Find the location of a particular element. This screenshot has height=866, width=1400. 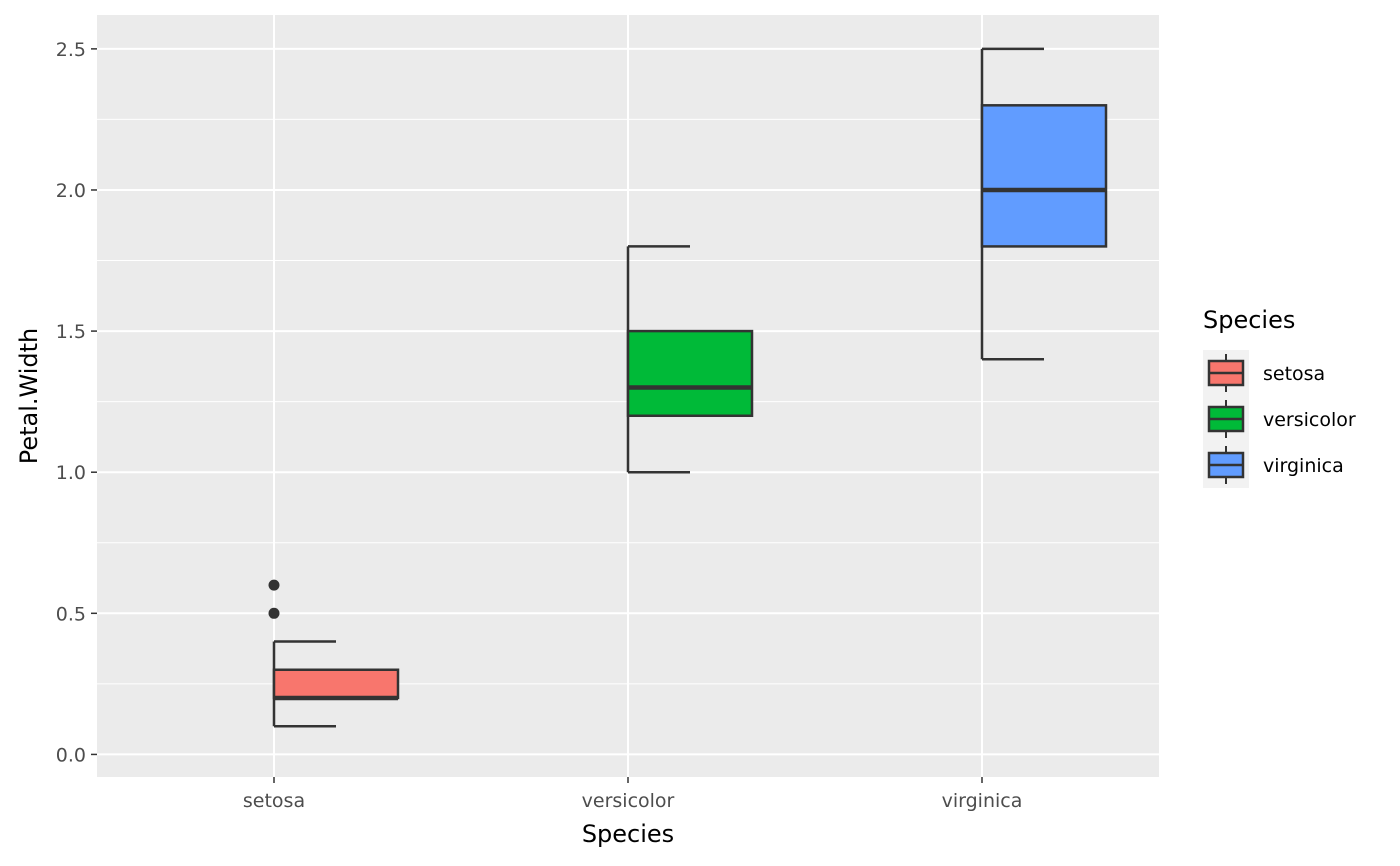

box-setosa is located at coordinates (334, 653).